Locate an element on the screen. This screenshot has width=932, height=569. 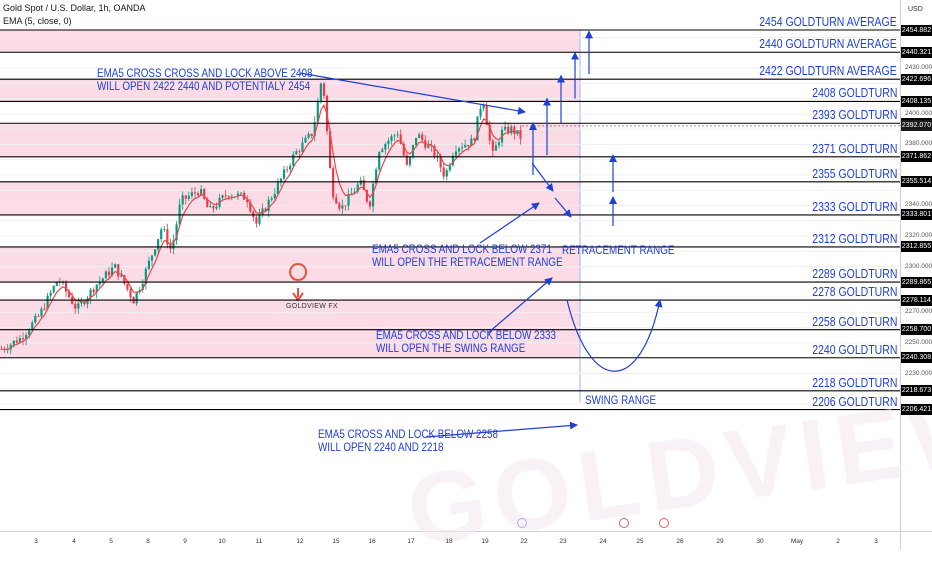
price-axis-label: 2278.114 is located at coordinates (916, 300).